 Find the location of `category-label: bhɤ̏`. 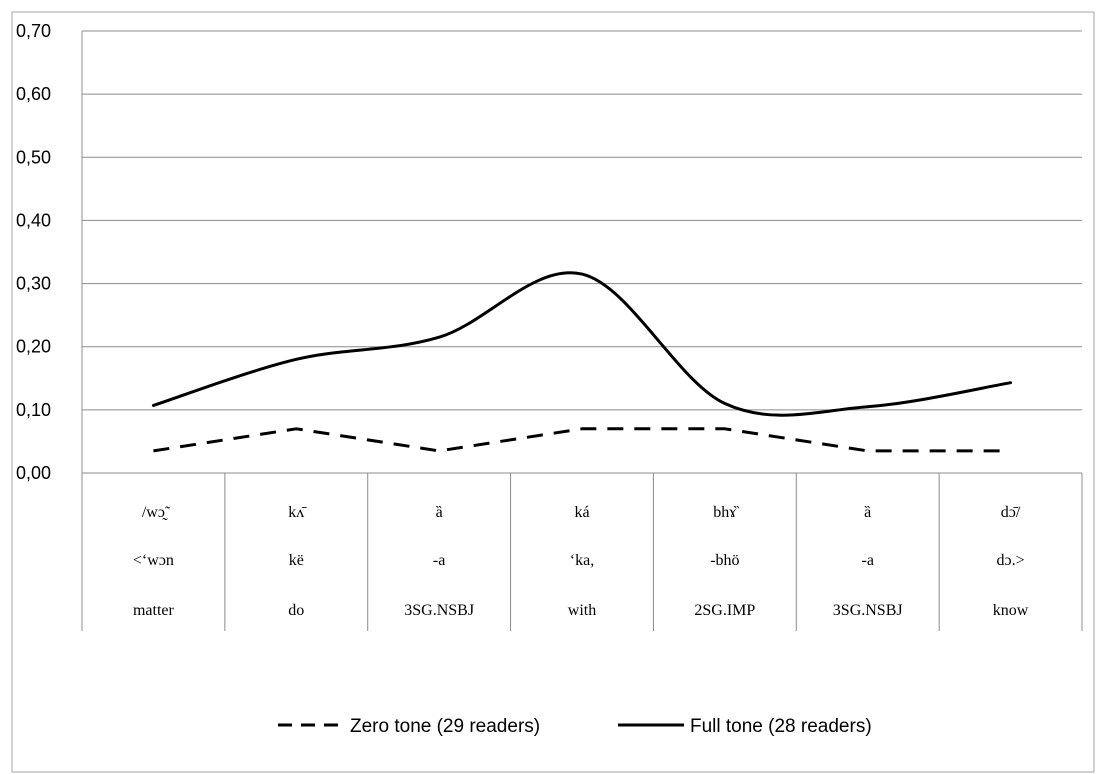

category-label: bhɤ̏ is located at coordinates (726, 512).